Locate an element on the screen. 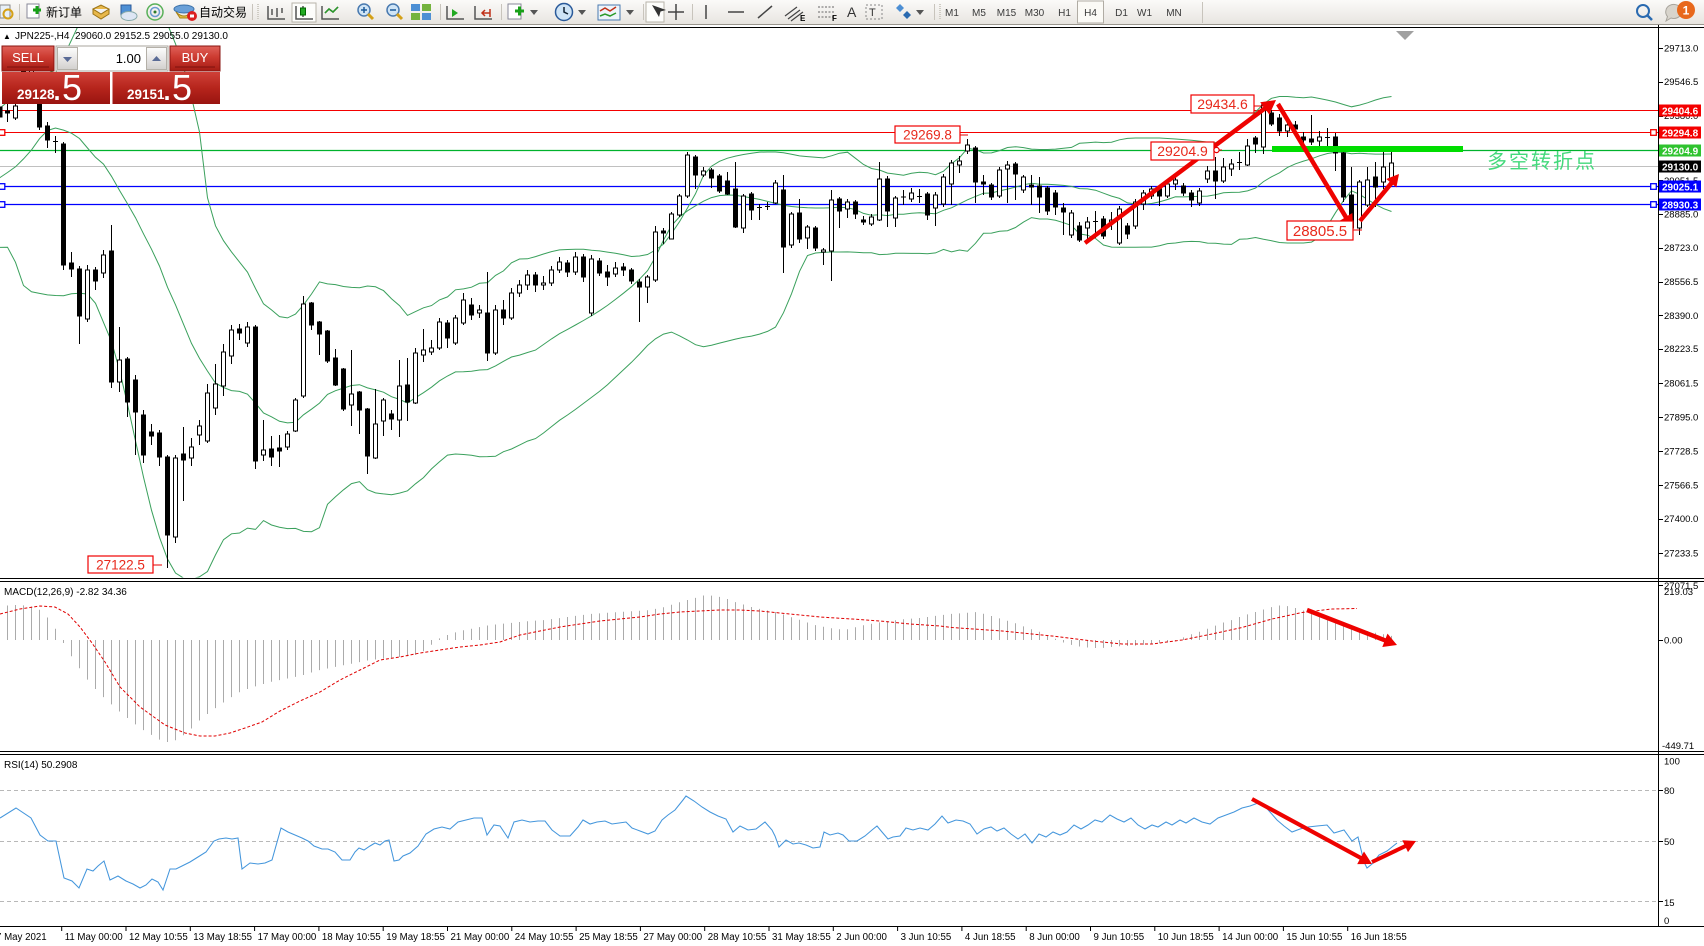 The height and width of the screenshot is (946, 1704). svg-text: 29130.0 is located at coordinates (1680, 167).